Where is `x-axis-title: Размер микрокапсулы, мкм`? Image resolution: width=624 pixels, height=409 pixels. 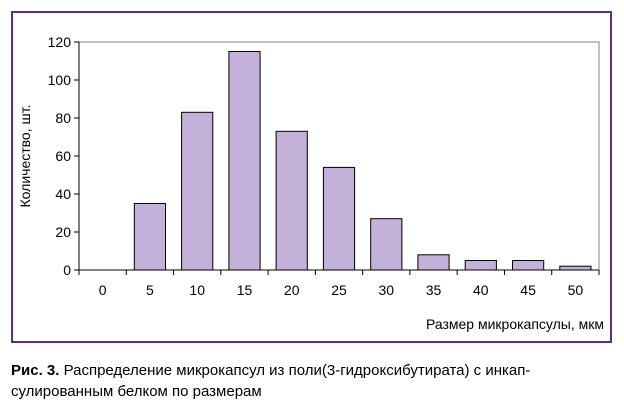
x-axis-title: Размер микрокапсулы, мкм is located at coordinates (515, 324).